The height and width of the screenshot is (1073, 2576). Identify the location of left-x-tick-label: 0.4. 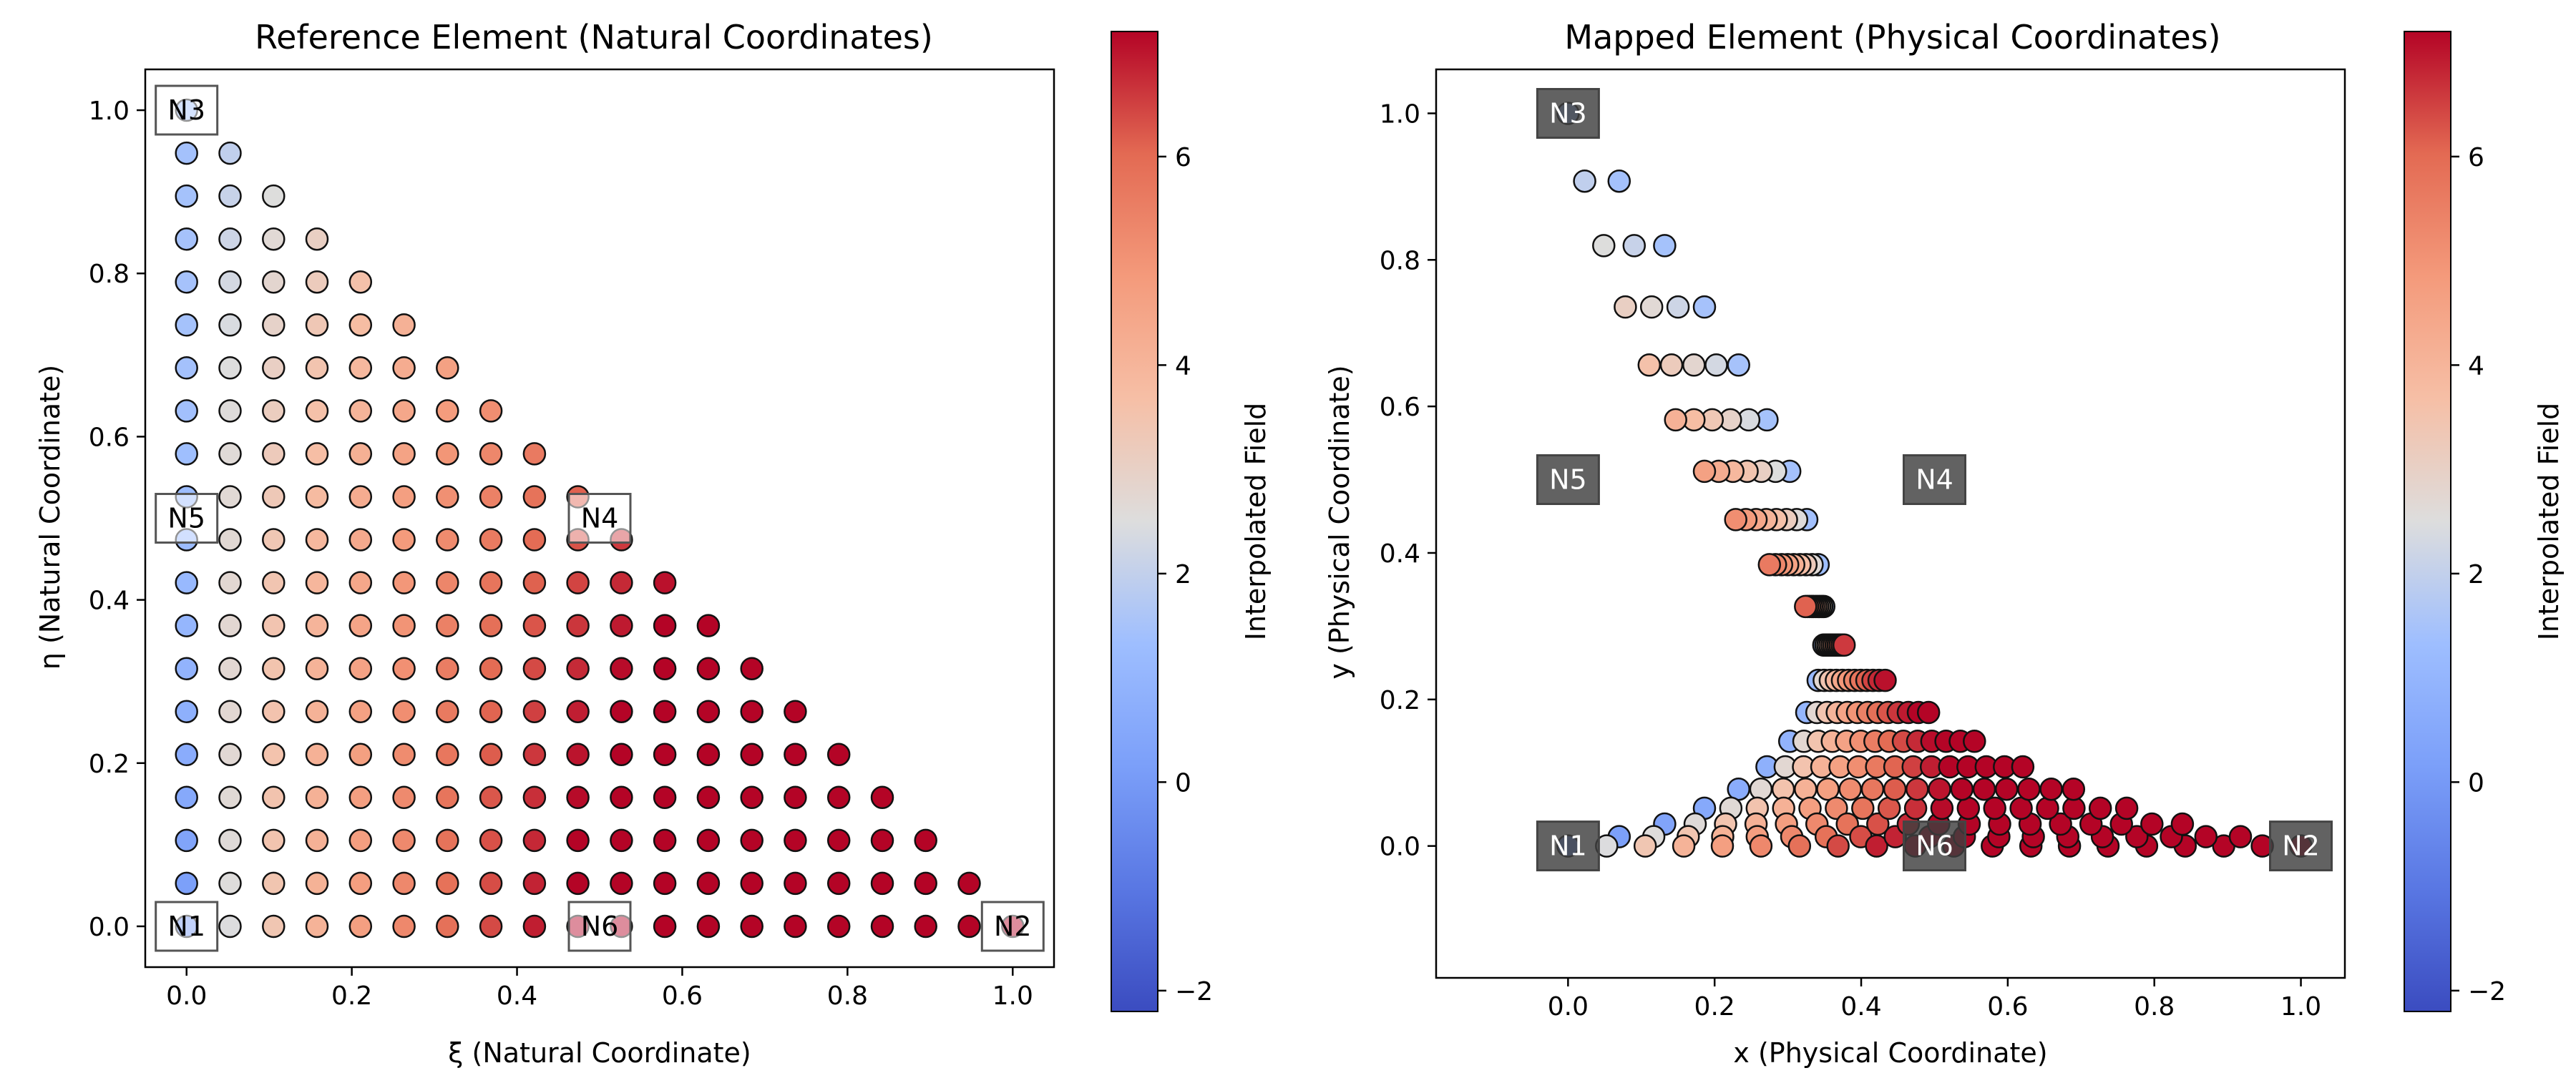
(517, 996).